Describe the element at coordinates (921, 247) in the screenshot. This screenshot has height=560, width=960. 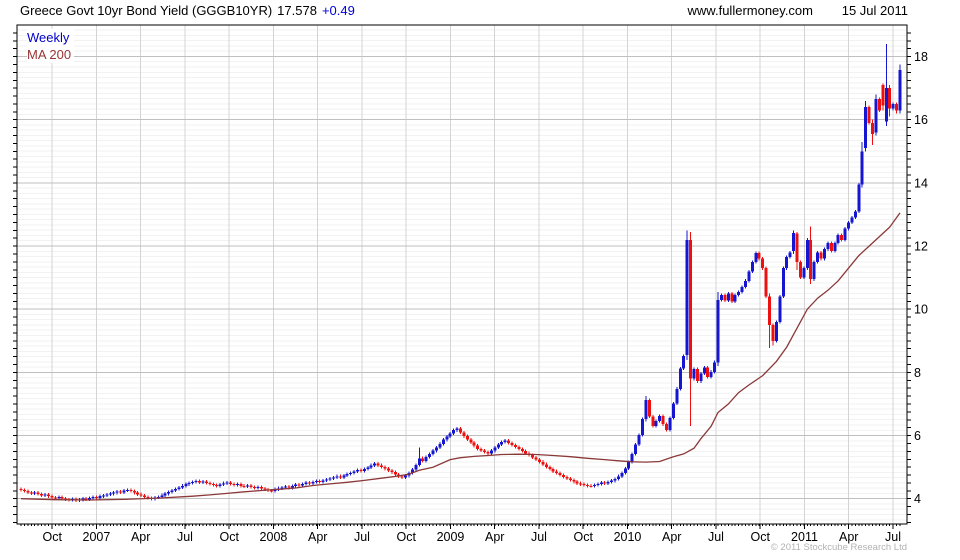
I see `svg-text: 12` at that location.